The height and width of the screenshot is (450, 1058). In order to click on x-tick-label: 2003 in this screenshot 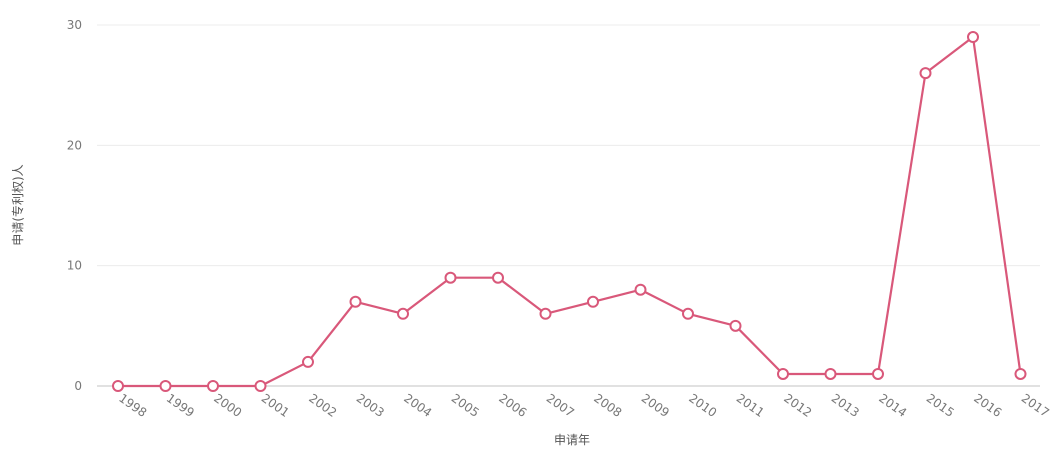, I will do `click(370, 405)`.